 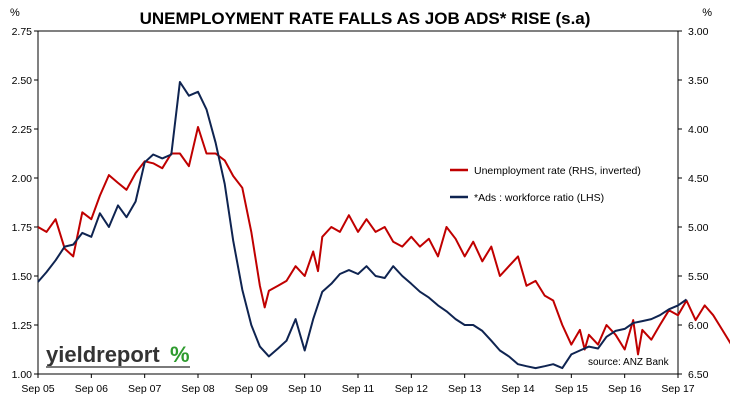 What do you see at coordinates (37, 389) in the screenshot?
I see `x-tick-label: Sep 05` at bounding box center [37, 389].